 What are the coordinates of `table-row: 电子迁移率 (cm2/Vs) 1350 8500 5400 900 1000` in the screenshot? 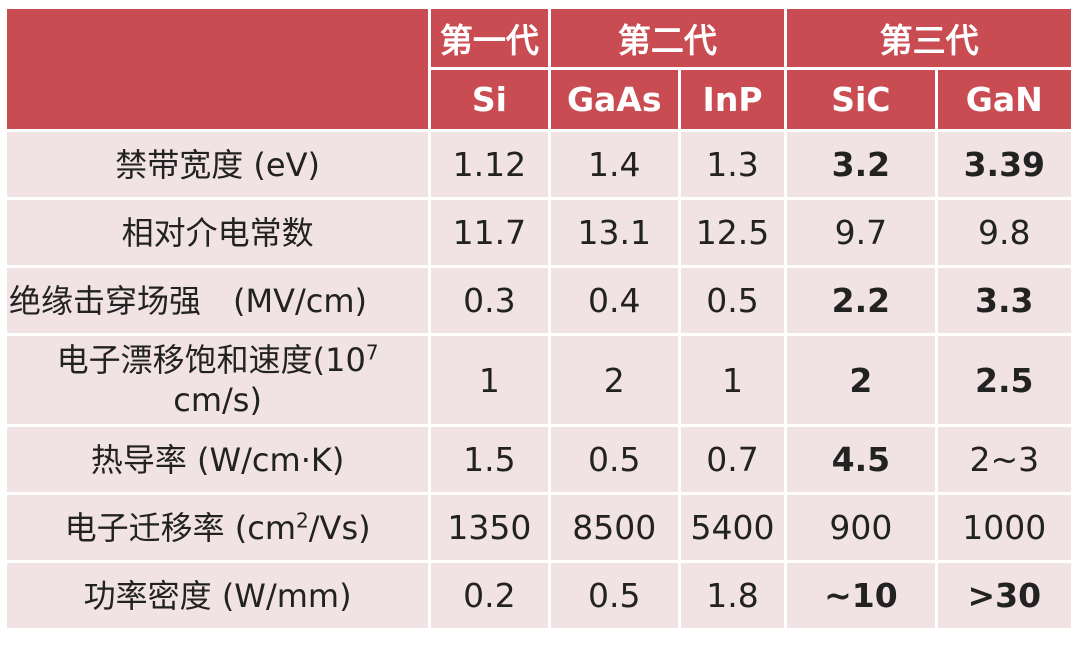 It's located at (539, 527).